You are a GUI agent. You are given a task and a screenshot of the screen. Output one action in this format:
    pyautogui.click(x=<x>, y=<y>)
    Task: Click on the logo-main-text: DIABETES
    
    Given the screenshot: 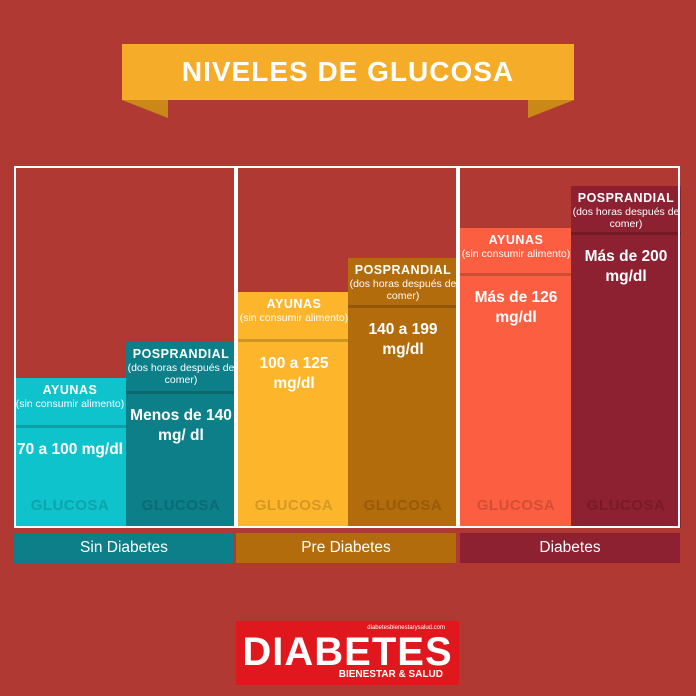 What is the action you would take?
    pyautogui.click(x=347, y=652)
    